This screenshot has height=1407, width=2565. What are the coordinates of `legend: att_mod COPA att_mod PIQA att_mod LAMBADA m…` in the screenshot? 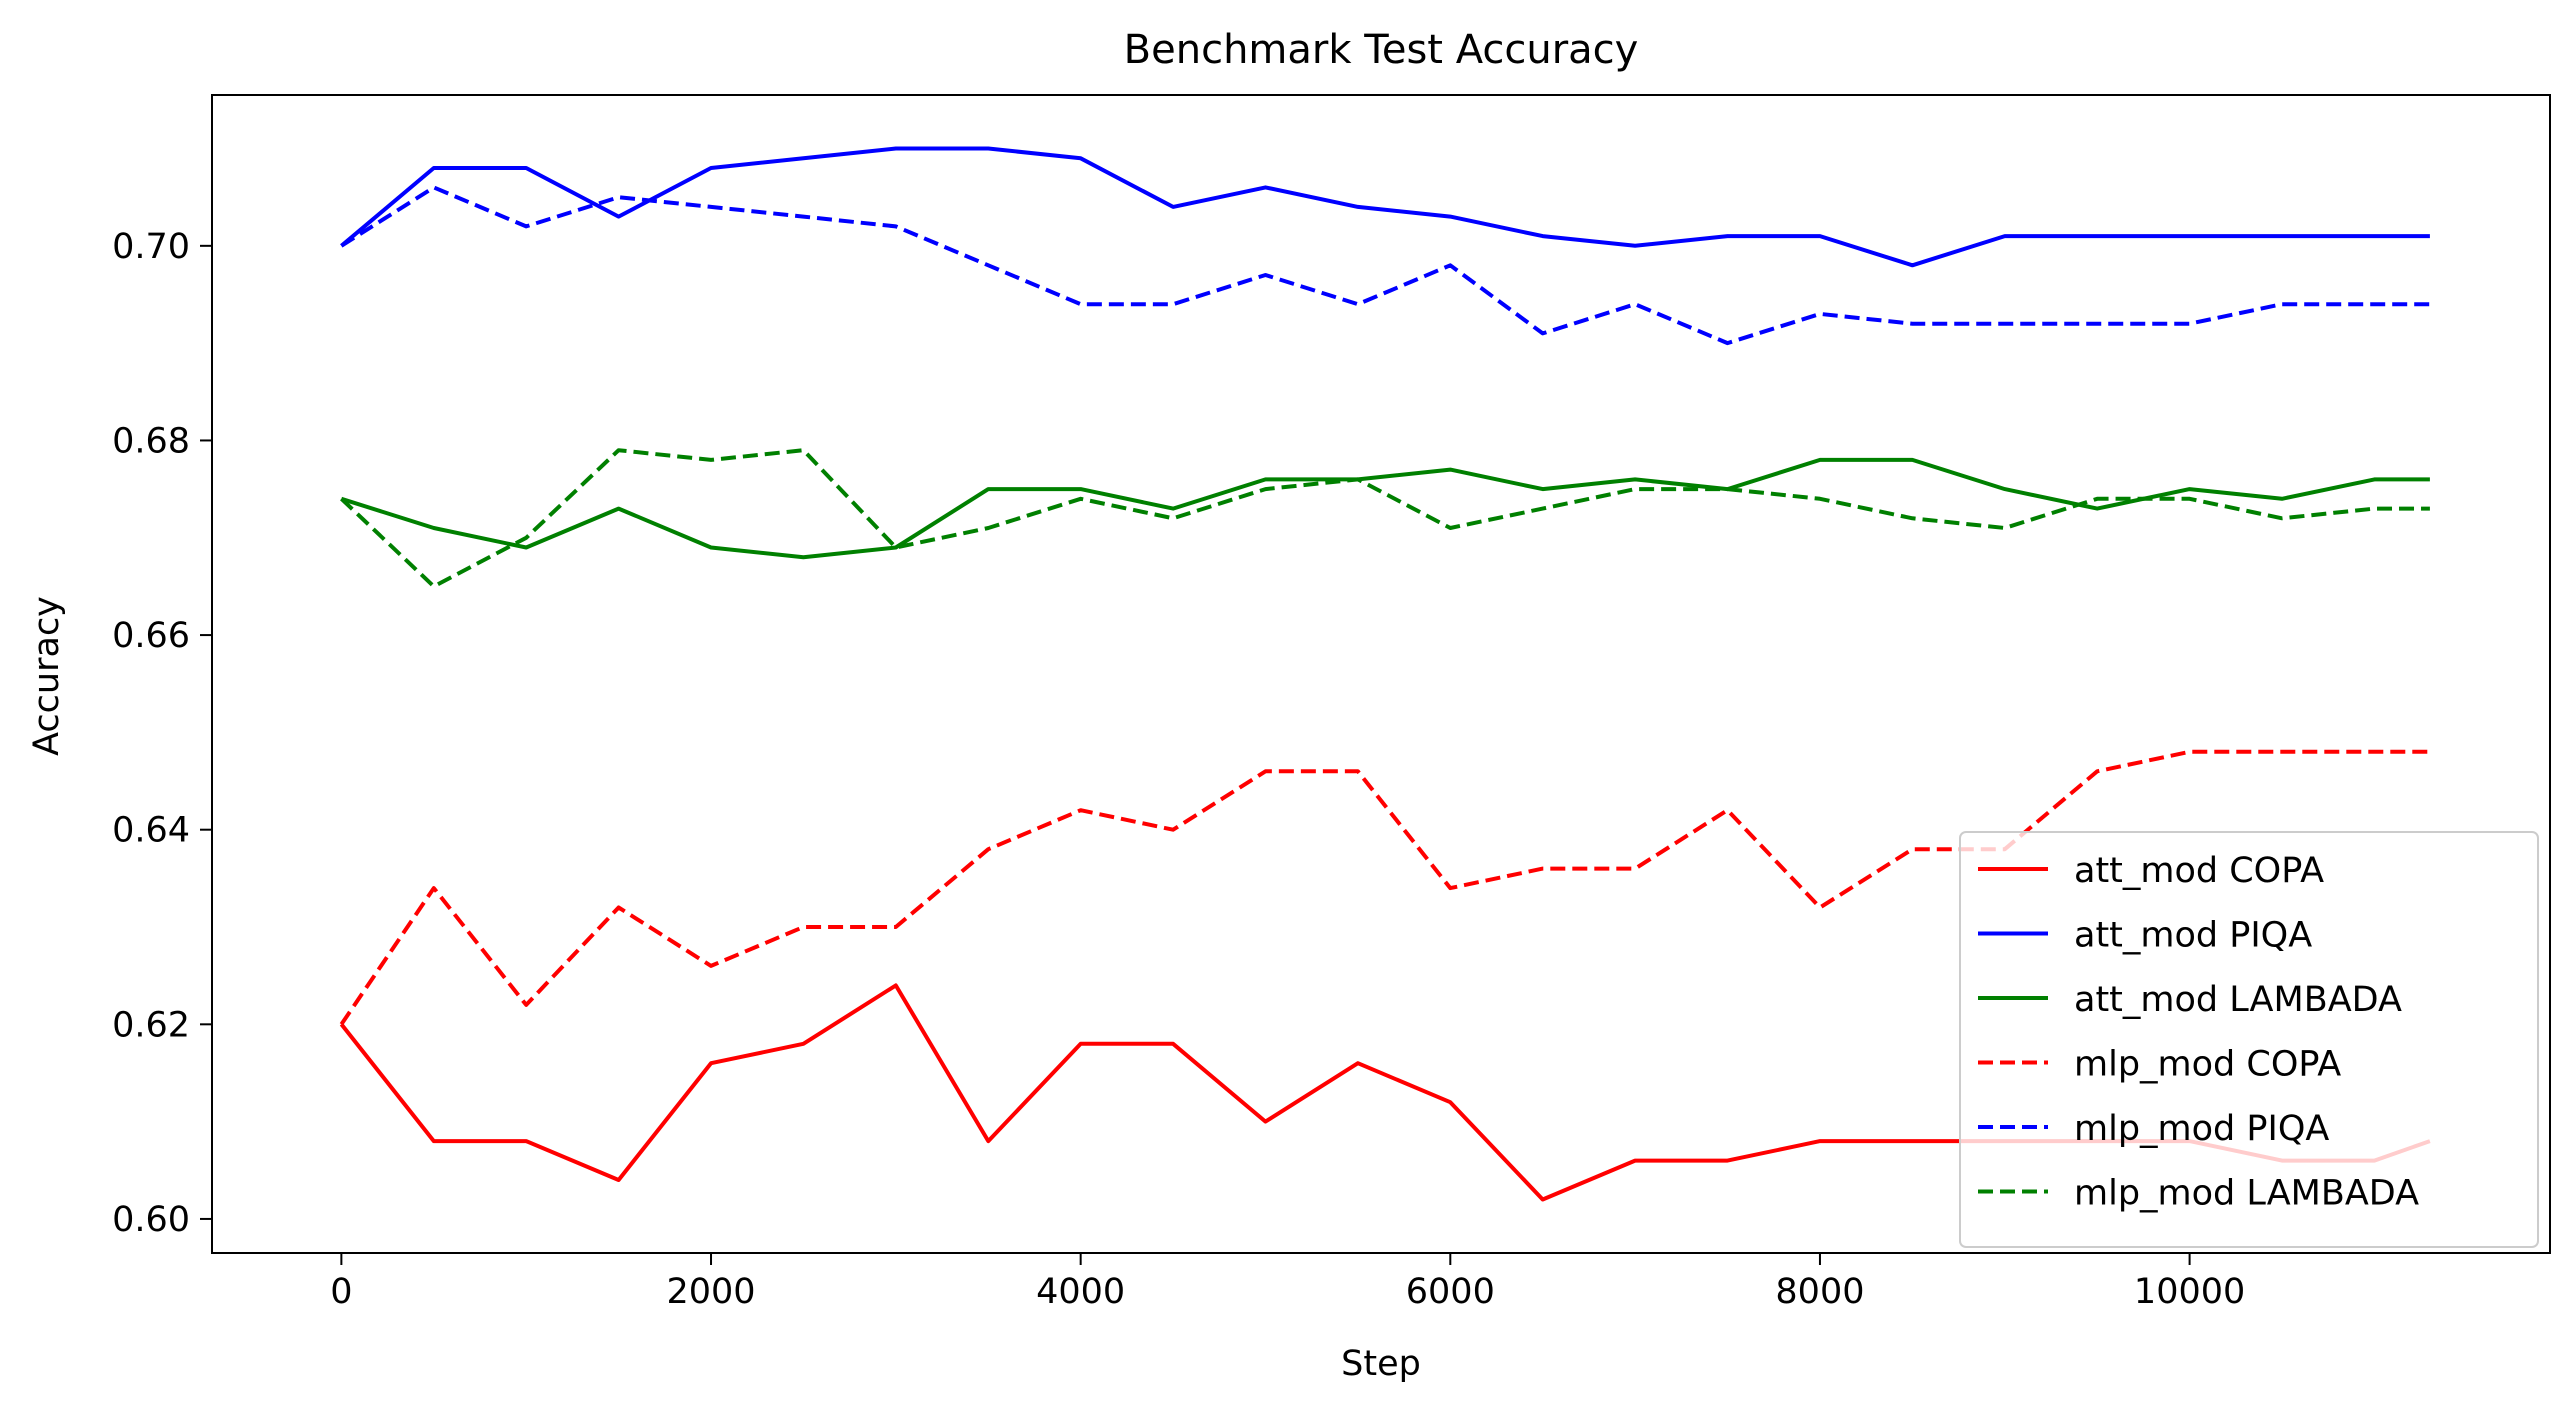 It's located at (2249, 1039).